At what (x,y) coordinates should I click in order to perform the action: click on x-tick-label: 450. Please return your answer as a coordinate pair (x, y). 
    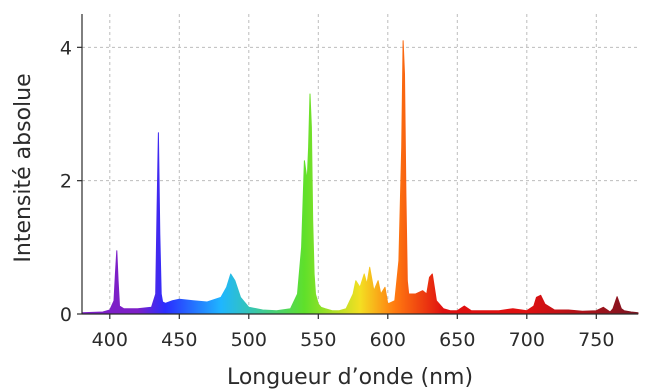
    Looking at the image, I should click on (179, 340).